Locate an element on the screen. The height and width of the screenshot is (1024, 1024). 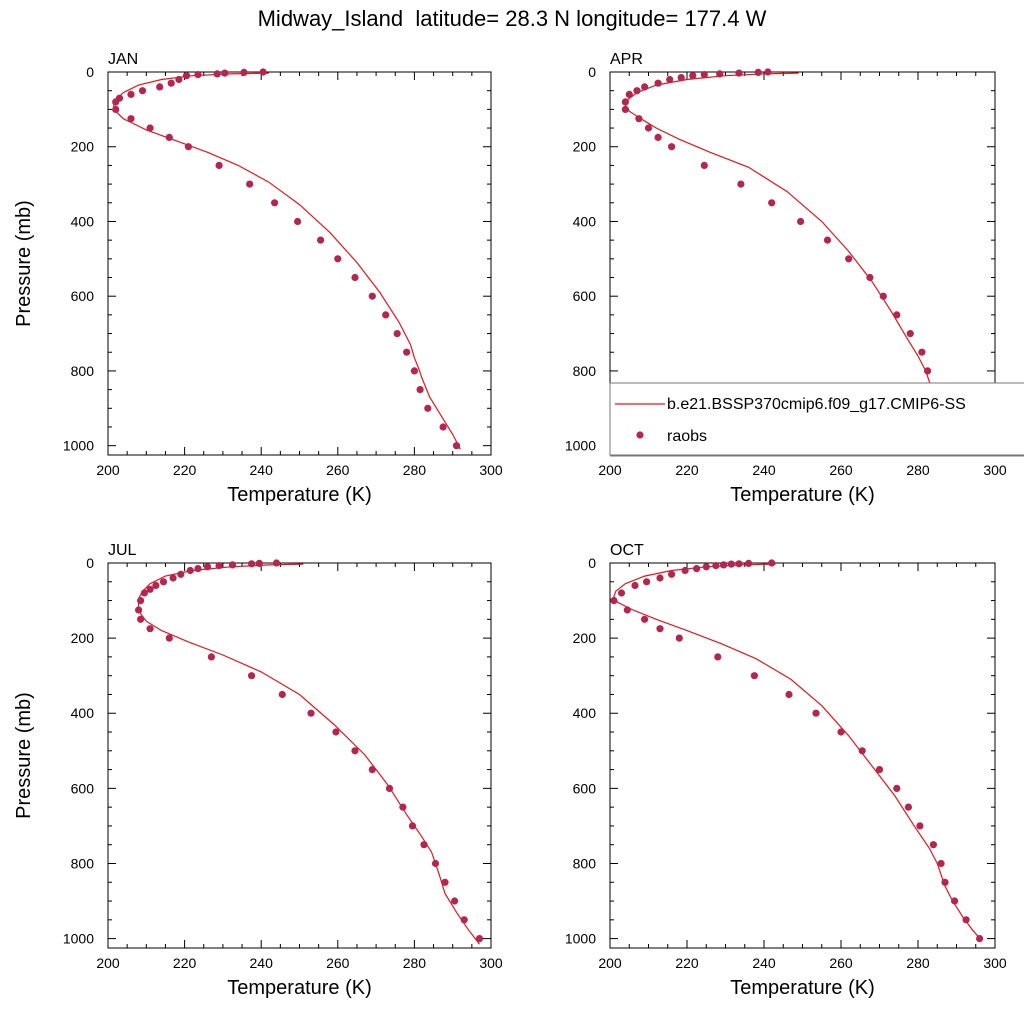
x-tick-label: 280 is located at coordinates (918, 470).